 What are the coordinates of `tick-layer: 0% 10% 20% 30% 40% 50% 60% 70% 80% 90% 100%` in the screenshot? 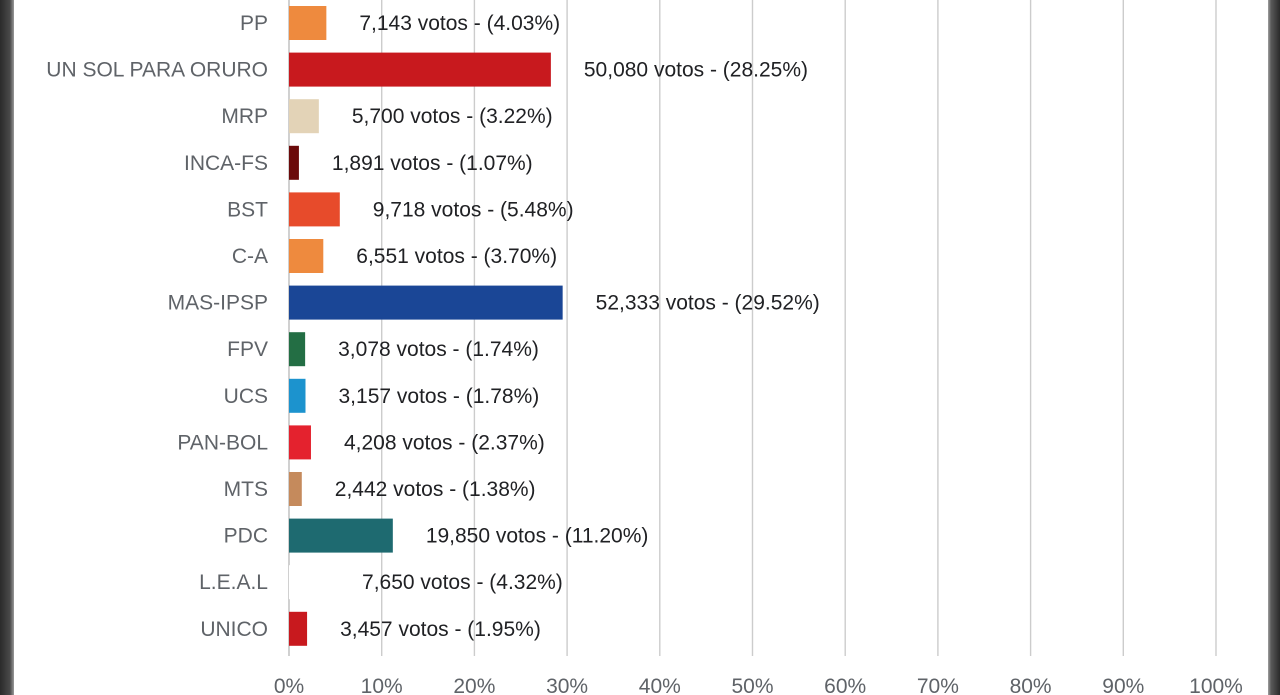 It's located at (758, 685).